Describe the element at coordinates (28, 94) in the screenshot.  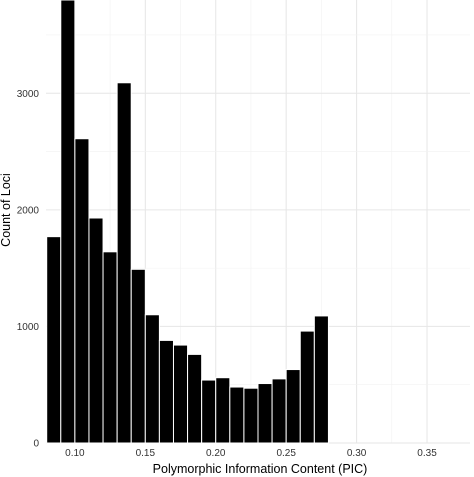
I see `y-tick-label: 3000` at that location.